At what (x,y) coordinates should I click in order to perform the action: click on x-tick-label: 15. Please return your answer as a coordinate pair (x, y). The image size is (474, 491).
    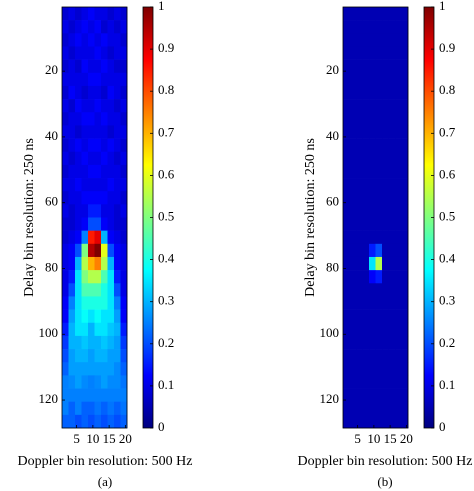
    Looking at the image, I should click on (390, 438).